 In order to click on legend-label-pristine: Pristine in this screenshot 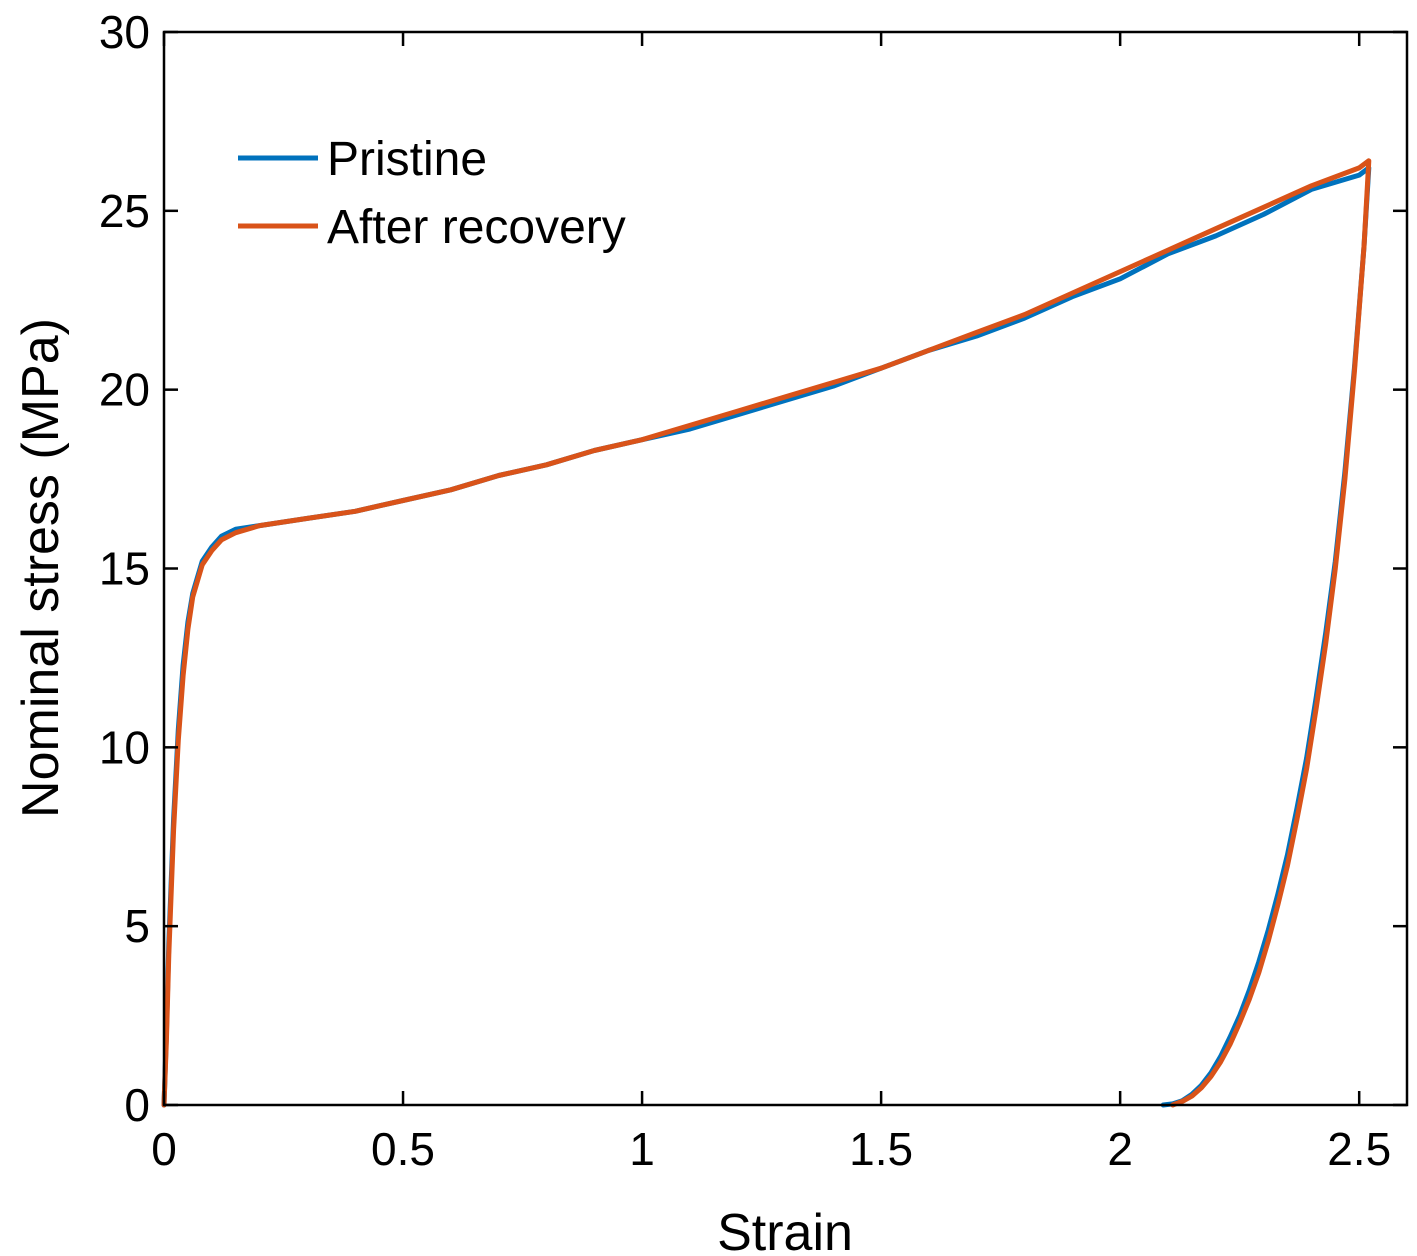, I will do `click(407, 159)`.